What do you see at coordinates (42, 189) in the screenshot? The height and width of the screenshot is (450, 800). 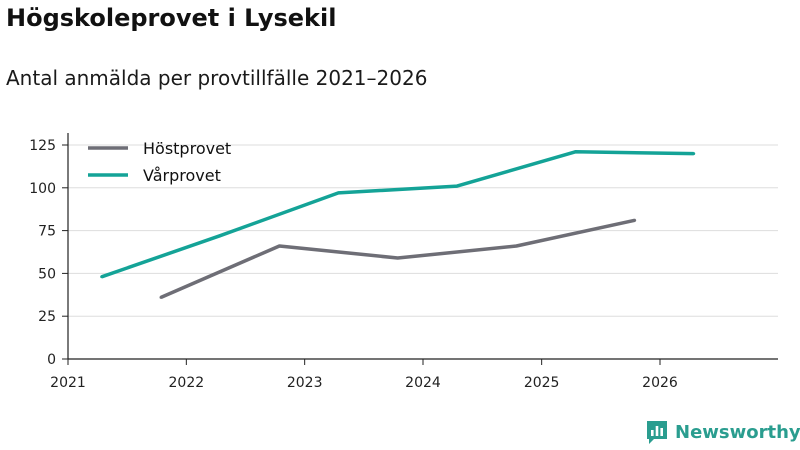 I see `y-tick-label: 100` at bounding box center [42, 189].